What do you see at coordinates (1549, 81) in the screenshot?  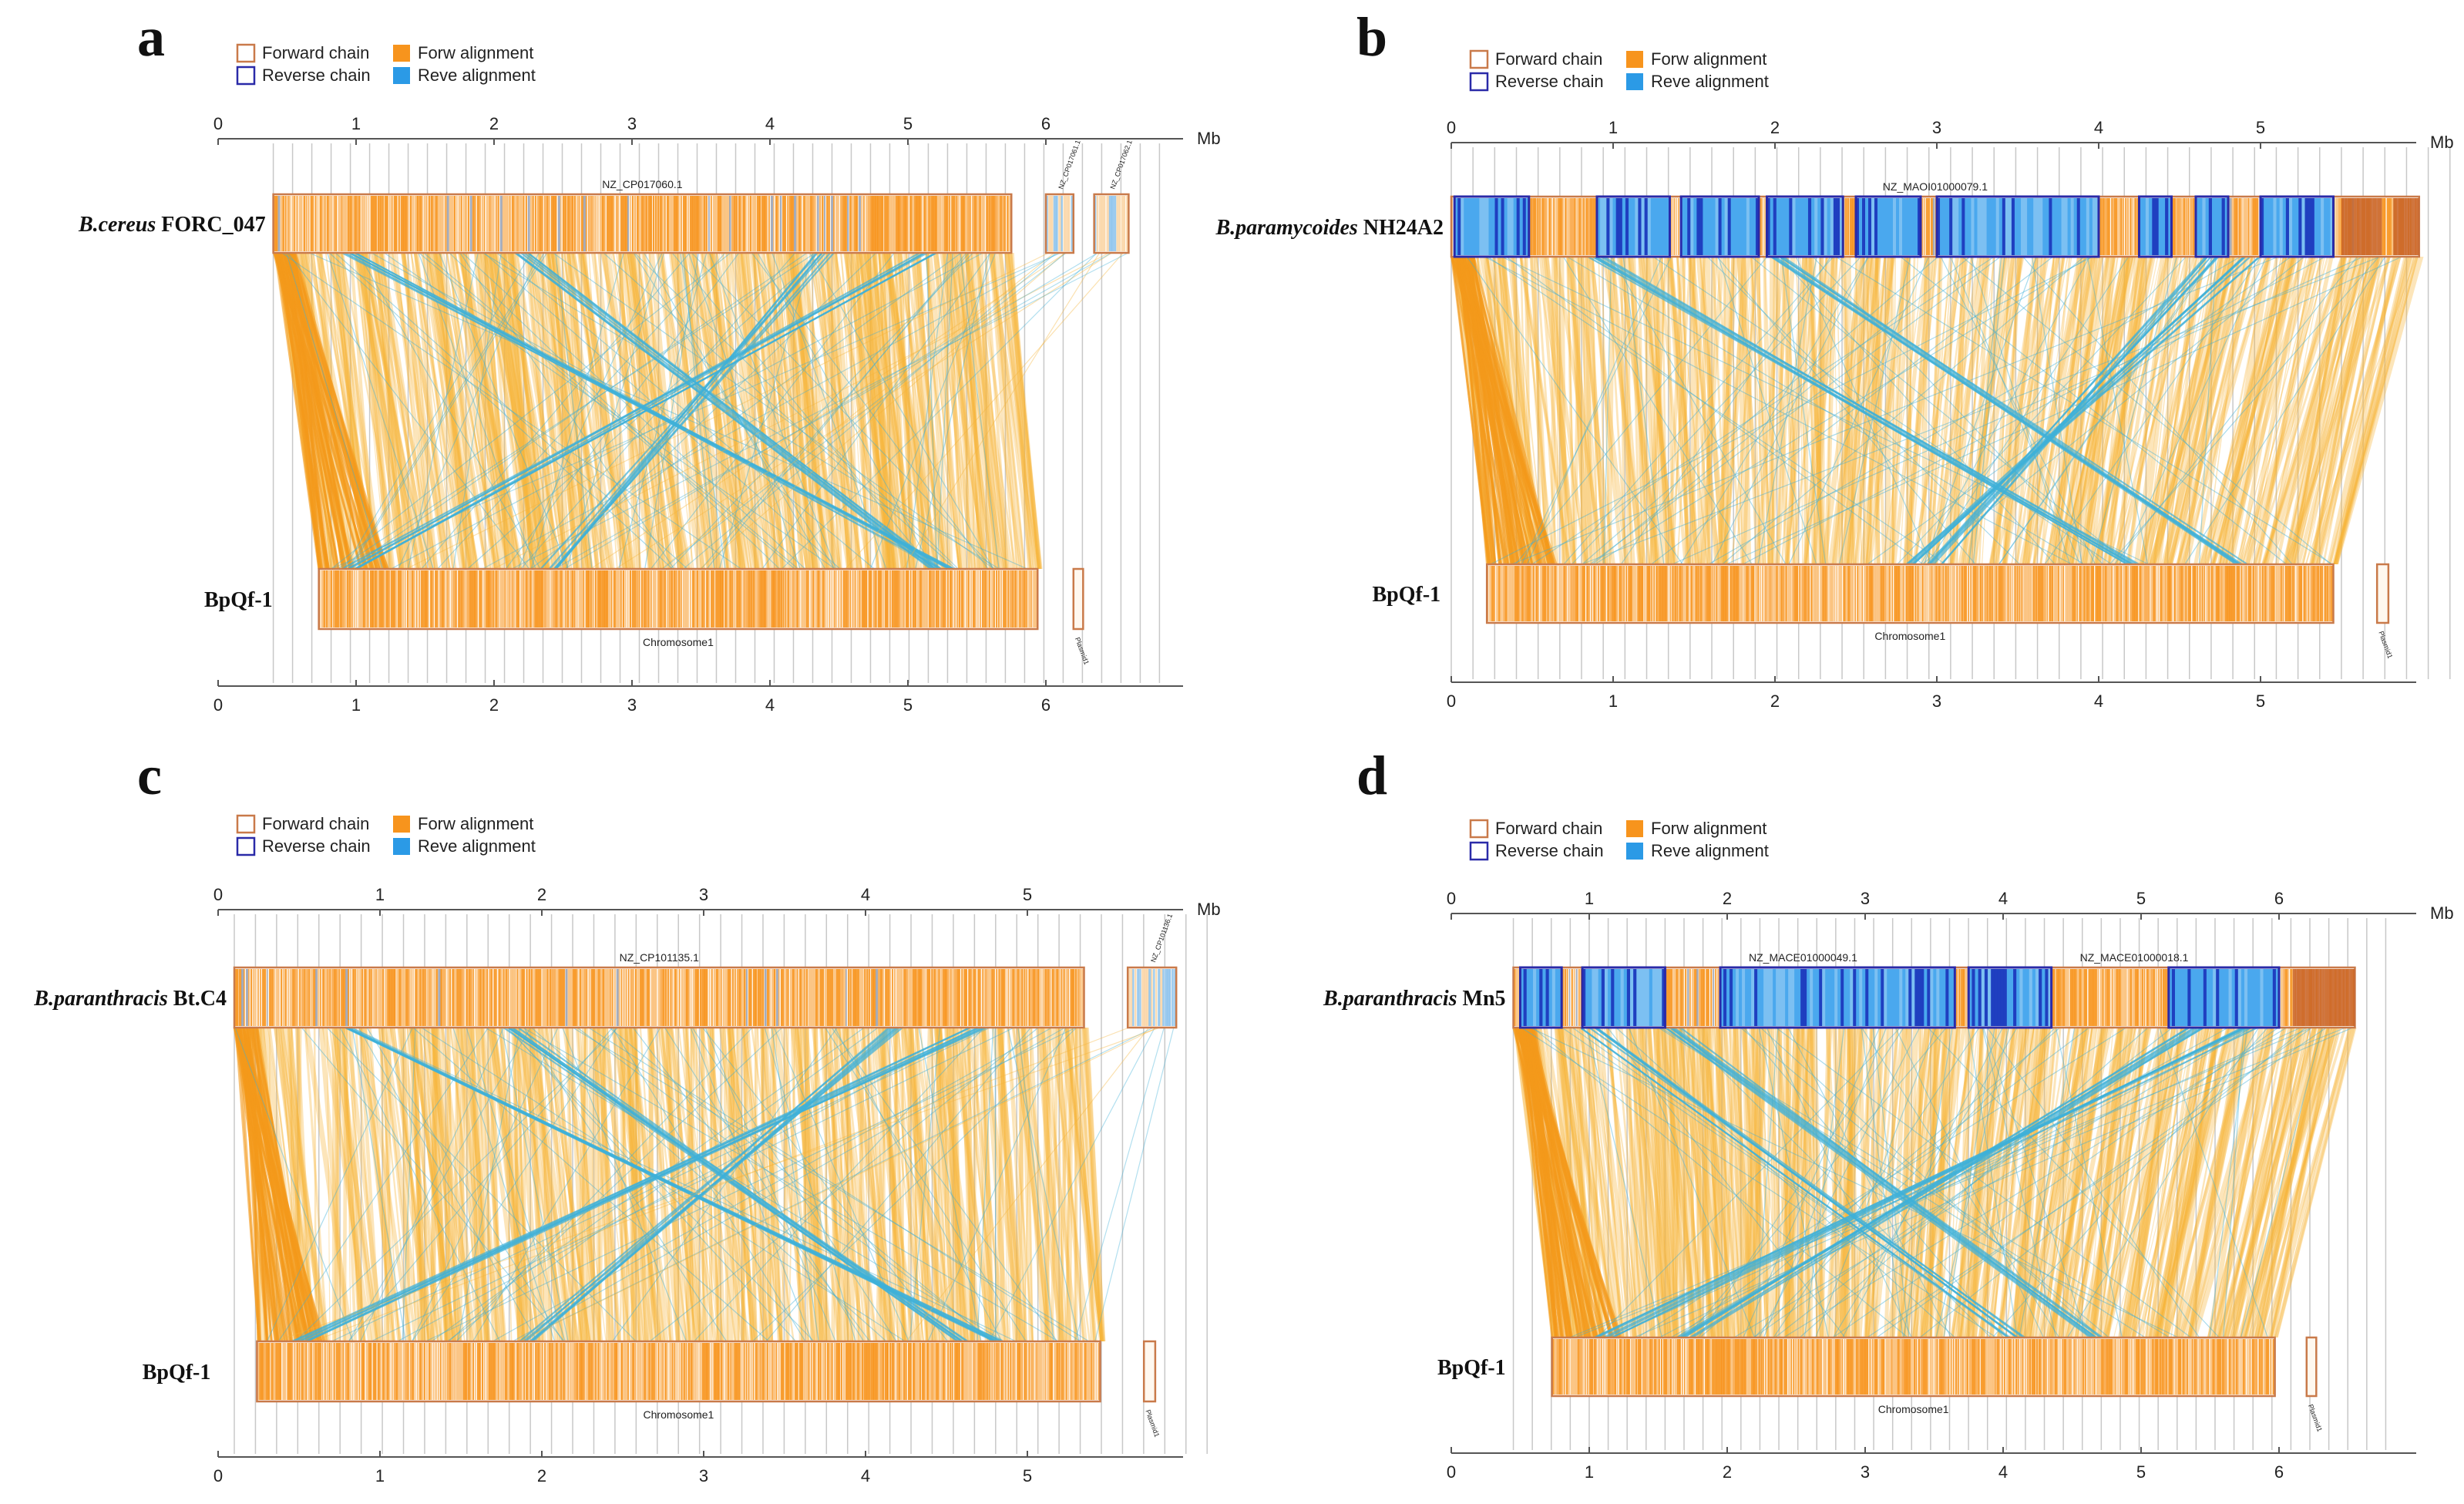 I see `legend-reverse-chain: Reverse chain` at bounding box center [1549, 81].